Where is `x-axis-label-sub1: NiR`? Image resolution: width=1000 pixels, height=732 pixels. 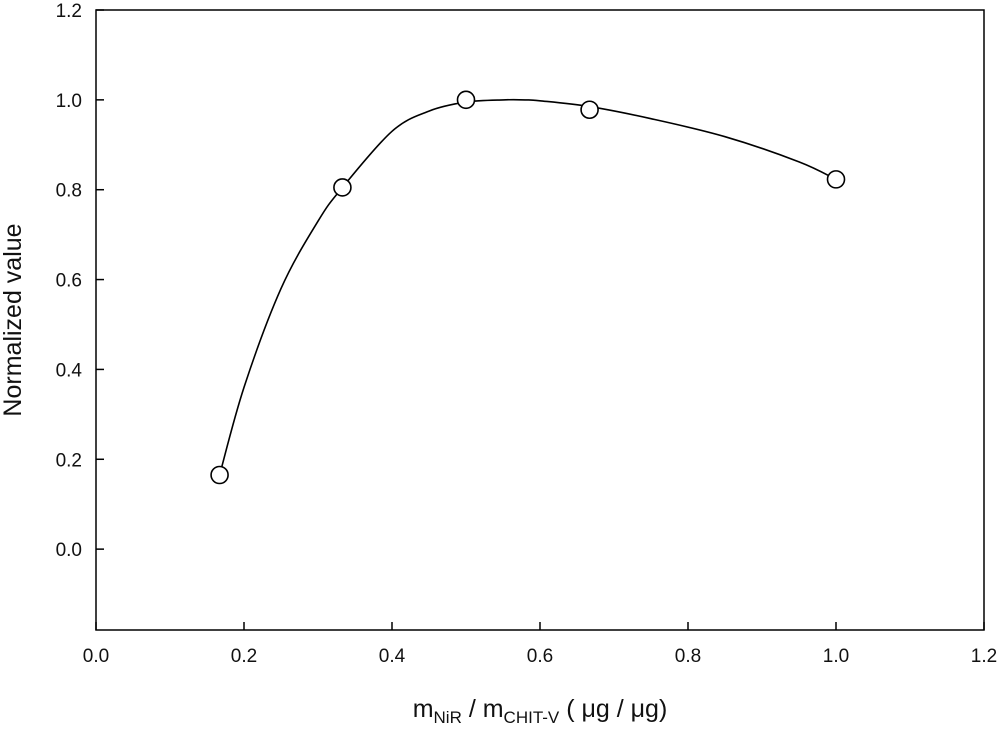
x-axis-label-sub1: NiR is located at coordinates (448, 717).